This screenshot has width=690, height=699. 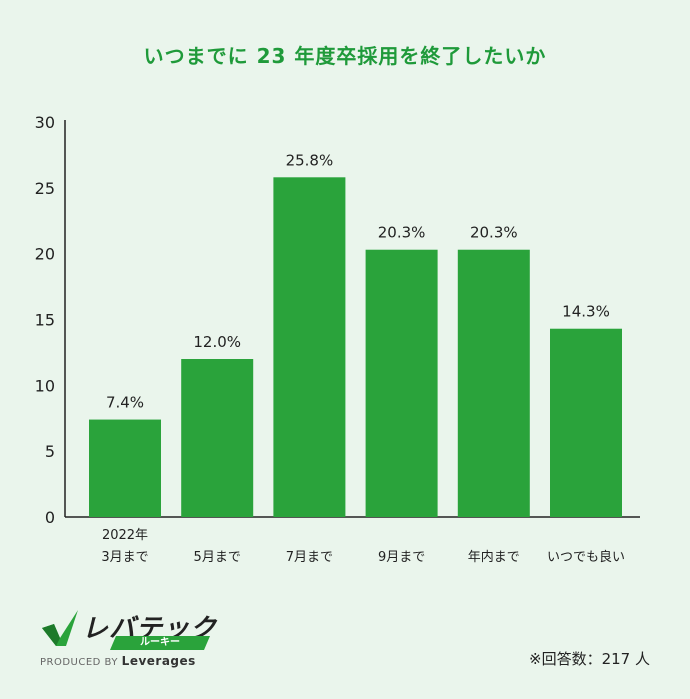 I want to click on data-label: 25.8%, so click(x=310, y=160).